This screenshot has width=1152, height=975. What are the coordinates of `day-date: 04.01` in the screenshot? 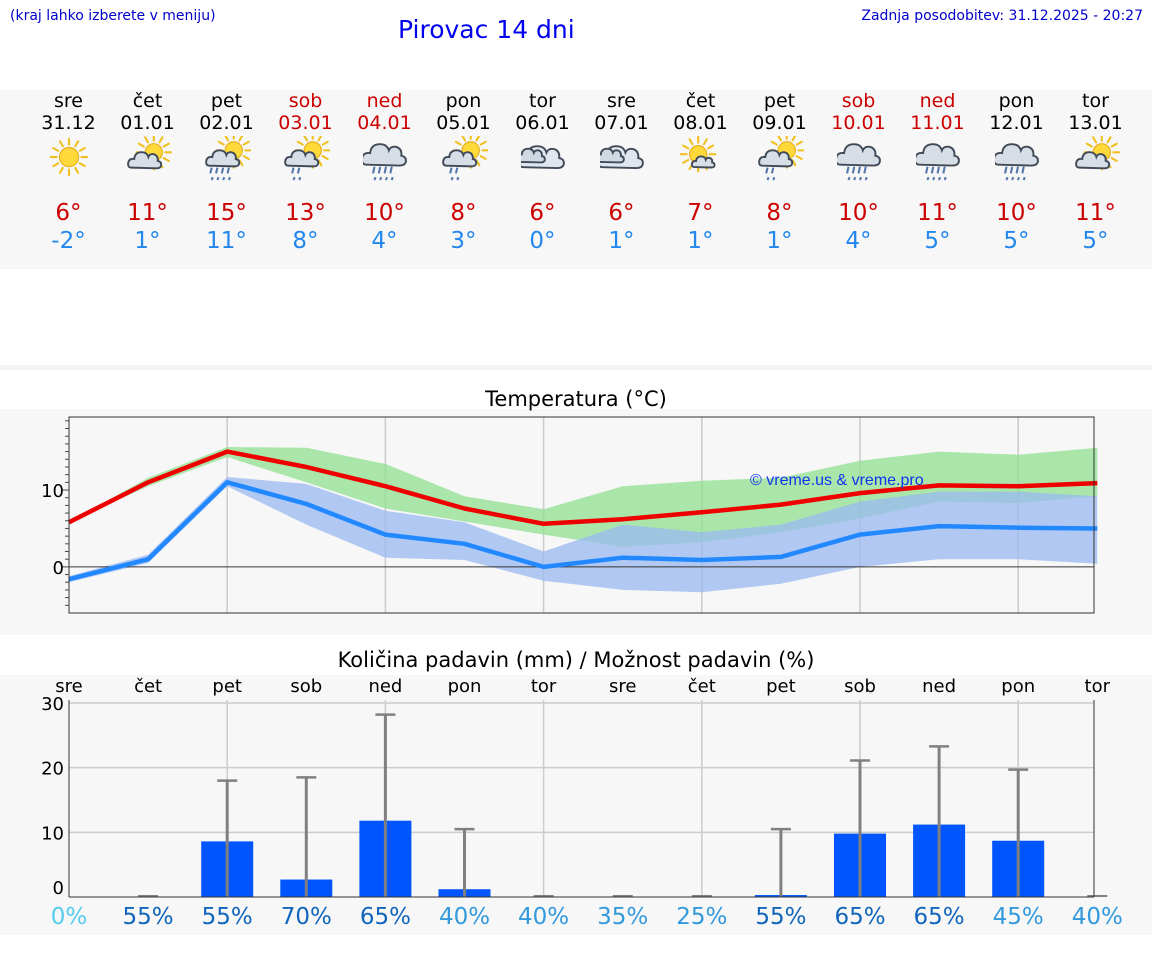 It's located at (384, 123).